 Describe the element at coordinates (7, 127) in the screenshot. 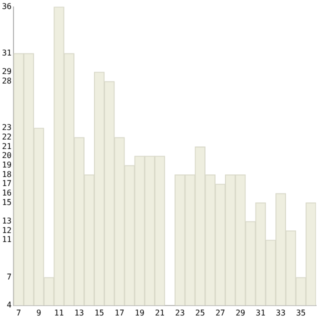

I see `y-tick-label: 23` at that location.